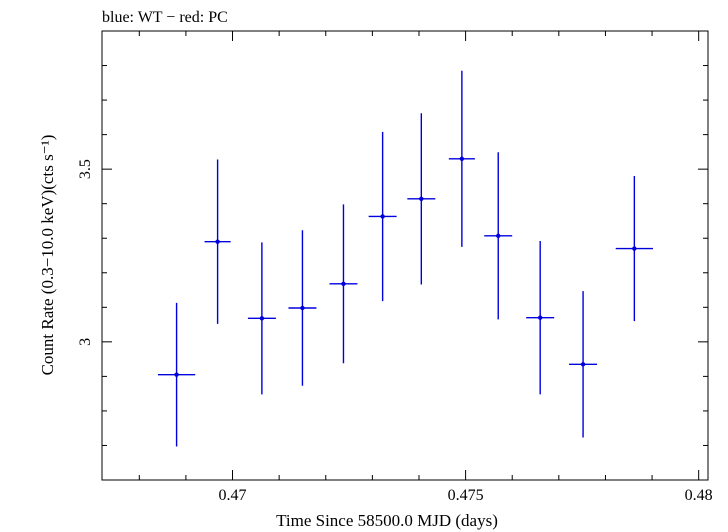  What do you see at coordinates (699, 495) in the screenshot?
I see `x-tick-label: 0.48` at bounding box center [699, 495].